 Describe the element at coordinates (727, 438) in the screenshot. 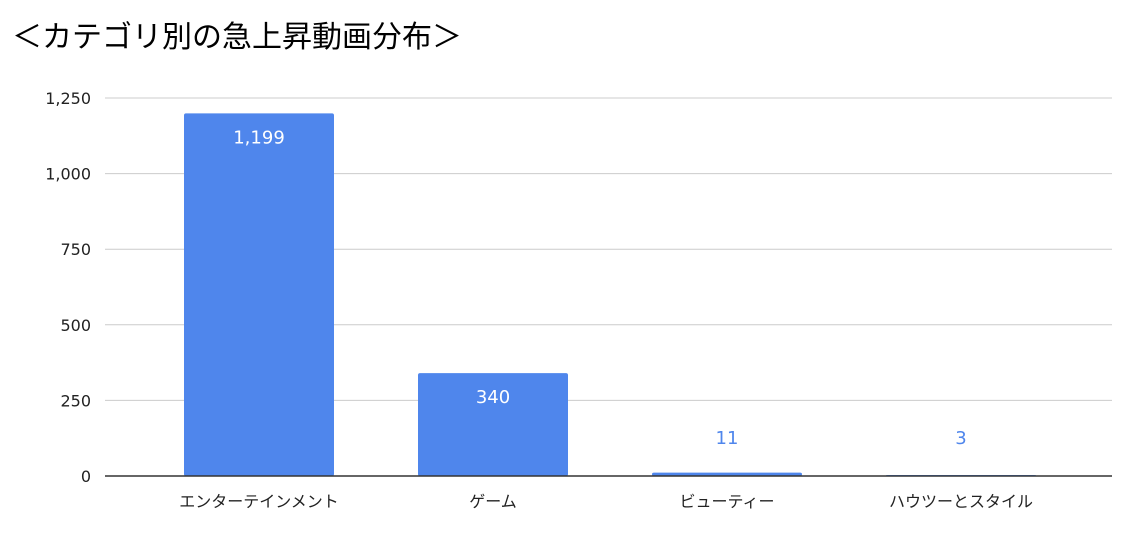

I see `data-label: 11` at that location.